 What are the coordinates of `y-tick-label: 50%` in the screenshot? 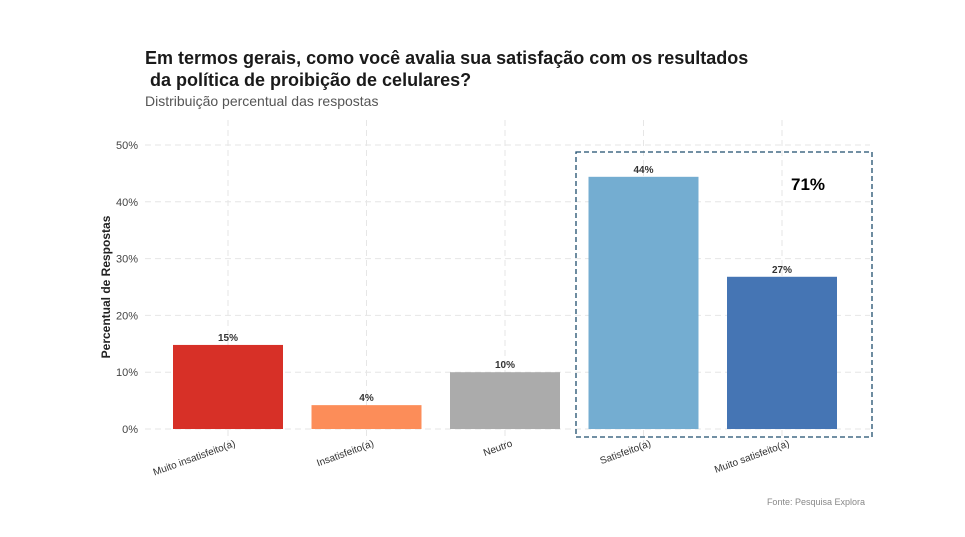 It's located at (127, 146).